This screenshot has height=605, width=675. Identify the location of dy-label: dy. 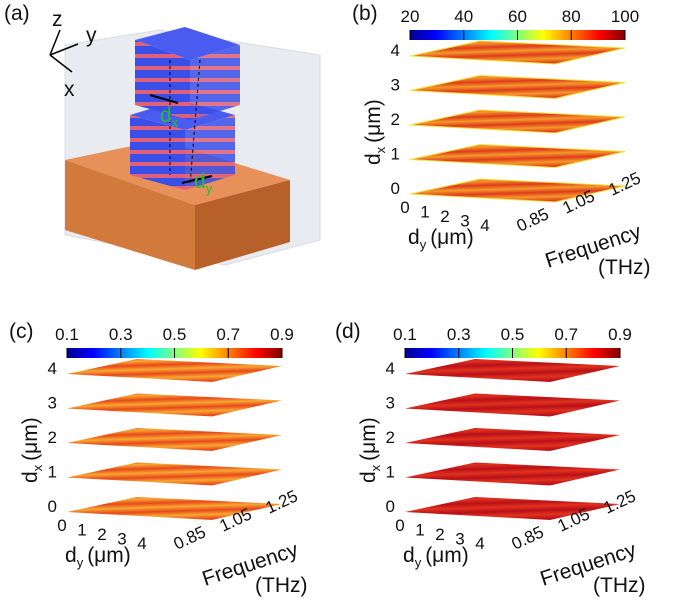
(203, 183).